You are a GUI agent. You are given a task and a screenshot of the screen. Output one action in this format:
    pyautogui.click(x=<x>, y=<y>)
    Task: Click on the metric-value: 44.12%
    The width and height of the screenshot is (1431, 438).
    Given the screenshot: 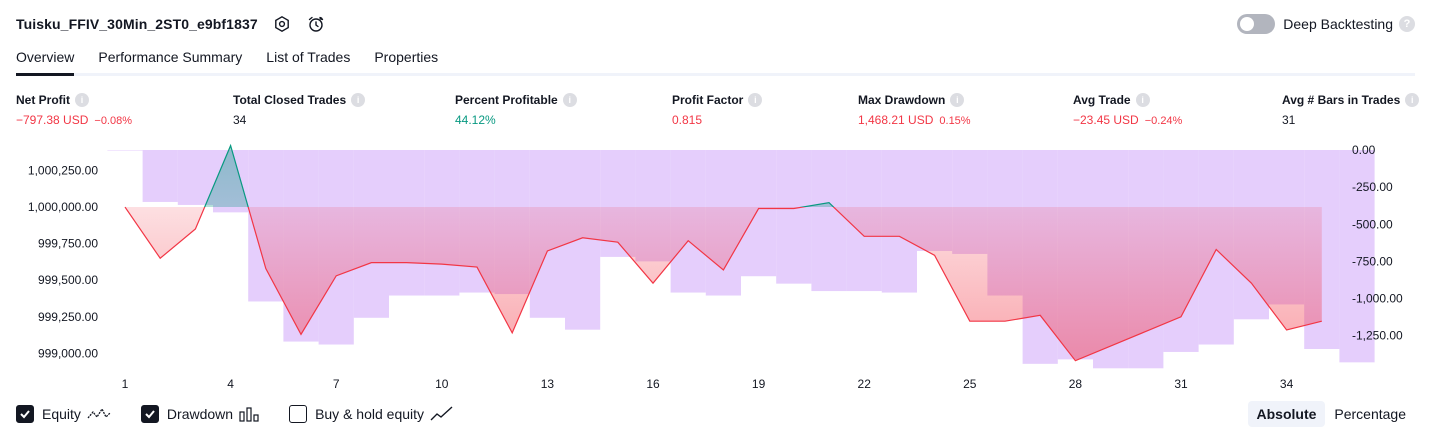 What is the action you would take?
    pyautogui.click(x=475, y=120)
    